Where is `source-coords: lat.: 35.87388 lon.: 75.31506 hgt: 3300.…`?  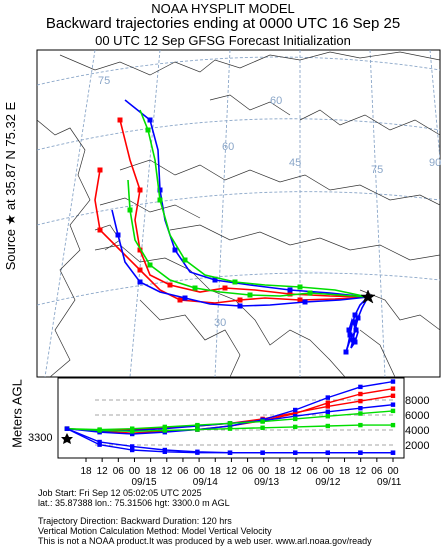 source-coords: lat.: 35.87388 lon.: 75.31506 hgt: 3300.… is located at coordinates (134, 503).